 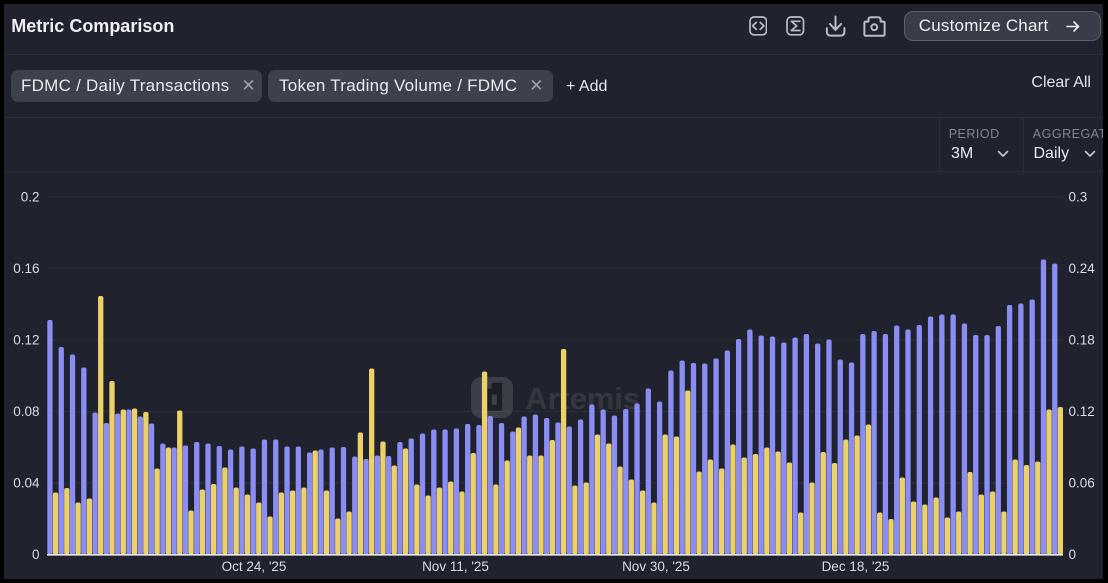 I want to click on svg-text: Nov 30, '25, so click(x=656, y=566).